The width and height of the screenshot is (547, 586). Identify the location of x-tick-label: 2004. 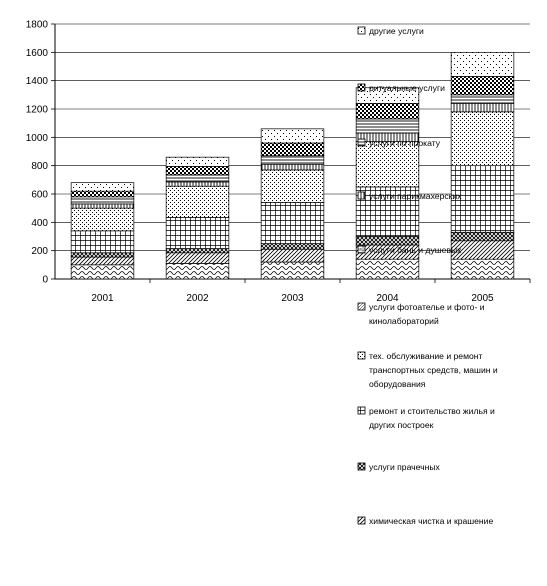
(387, 298).